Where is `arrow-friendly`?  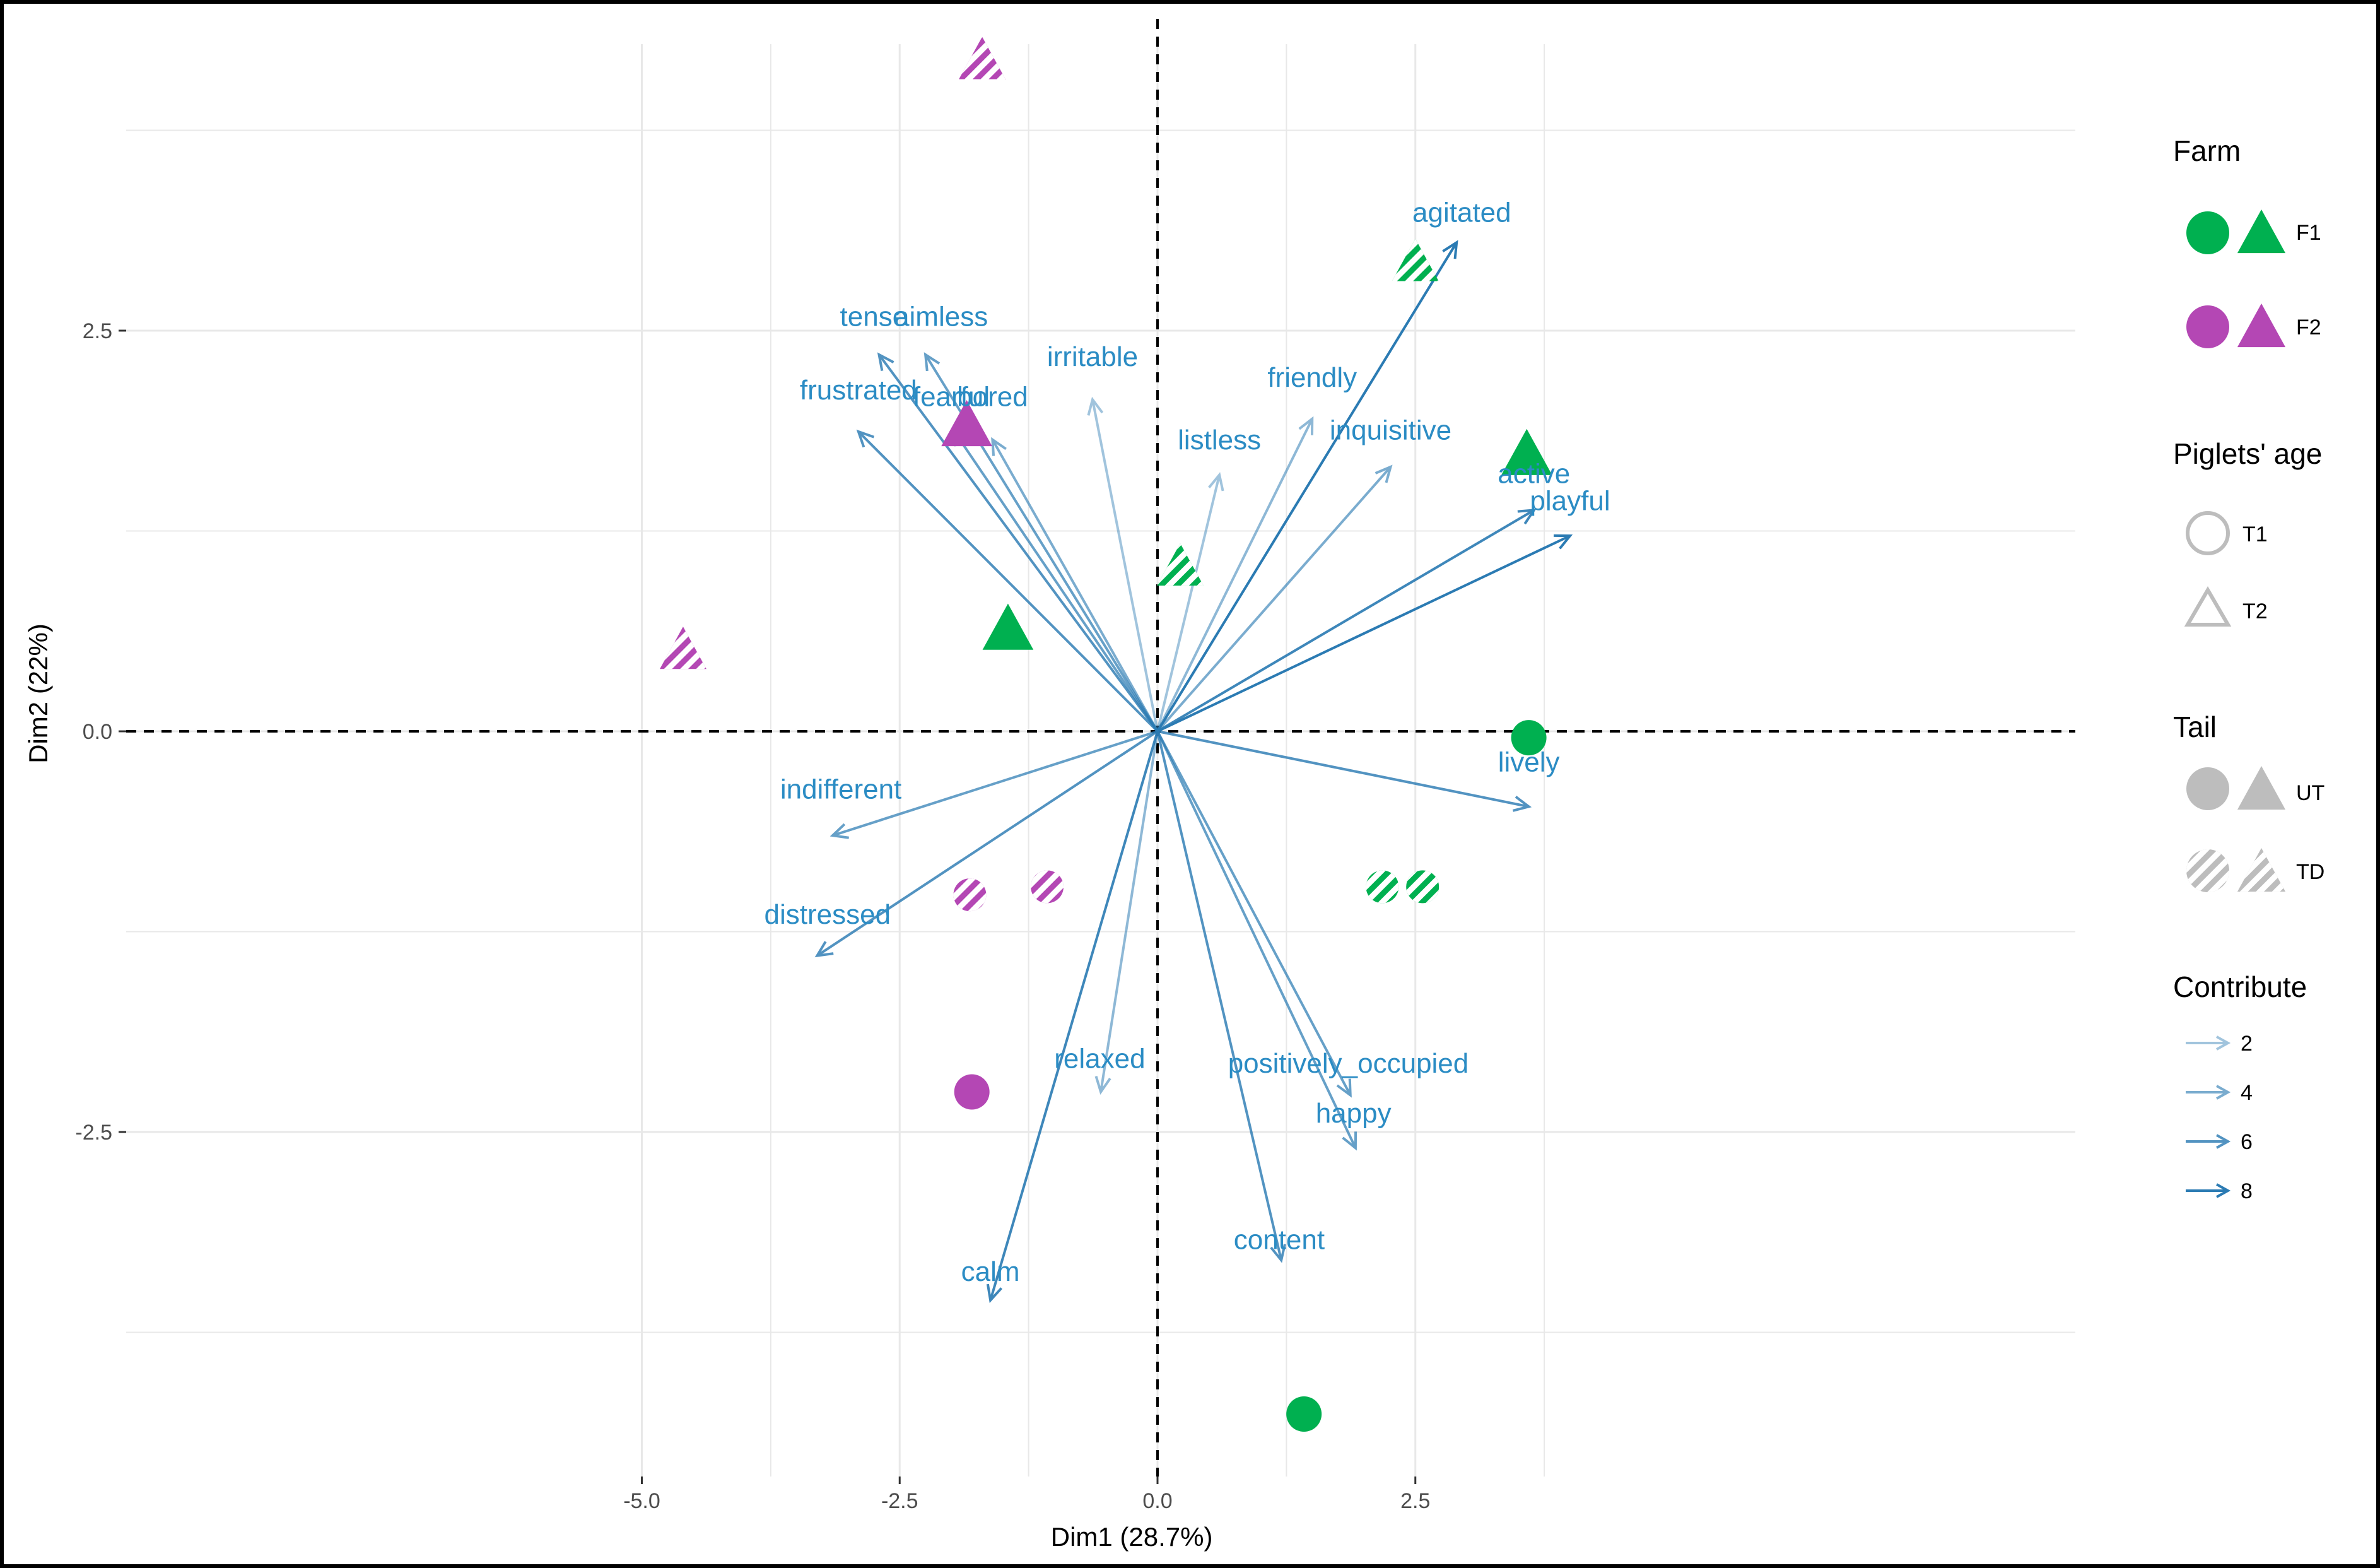
arrow-friendly is located at coordinates (1235, 574).